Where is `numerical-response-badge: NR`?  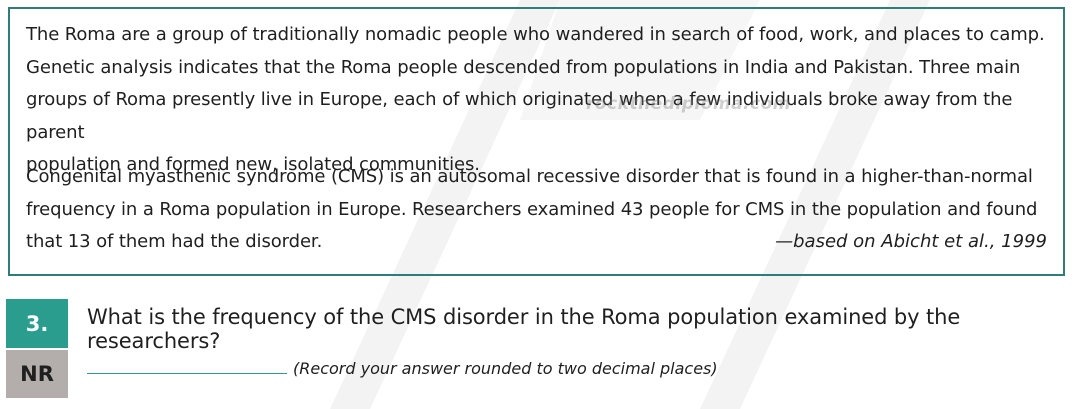 numerical-response-badge: NR is located at coordinates (37, 374).